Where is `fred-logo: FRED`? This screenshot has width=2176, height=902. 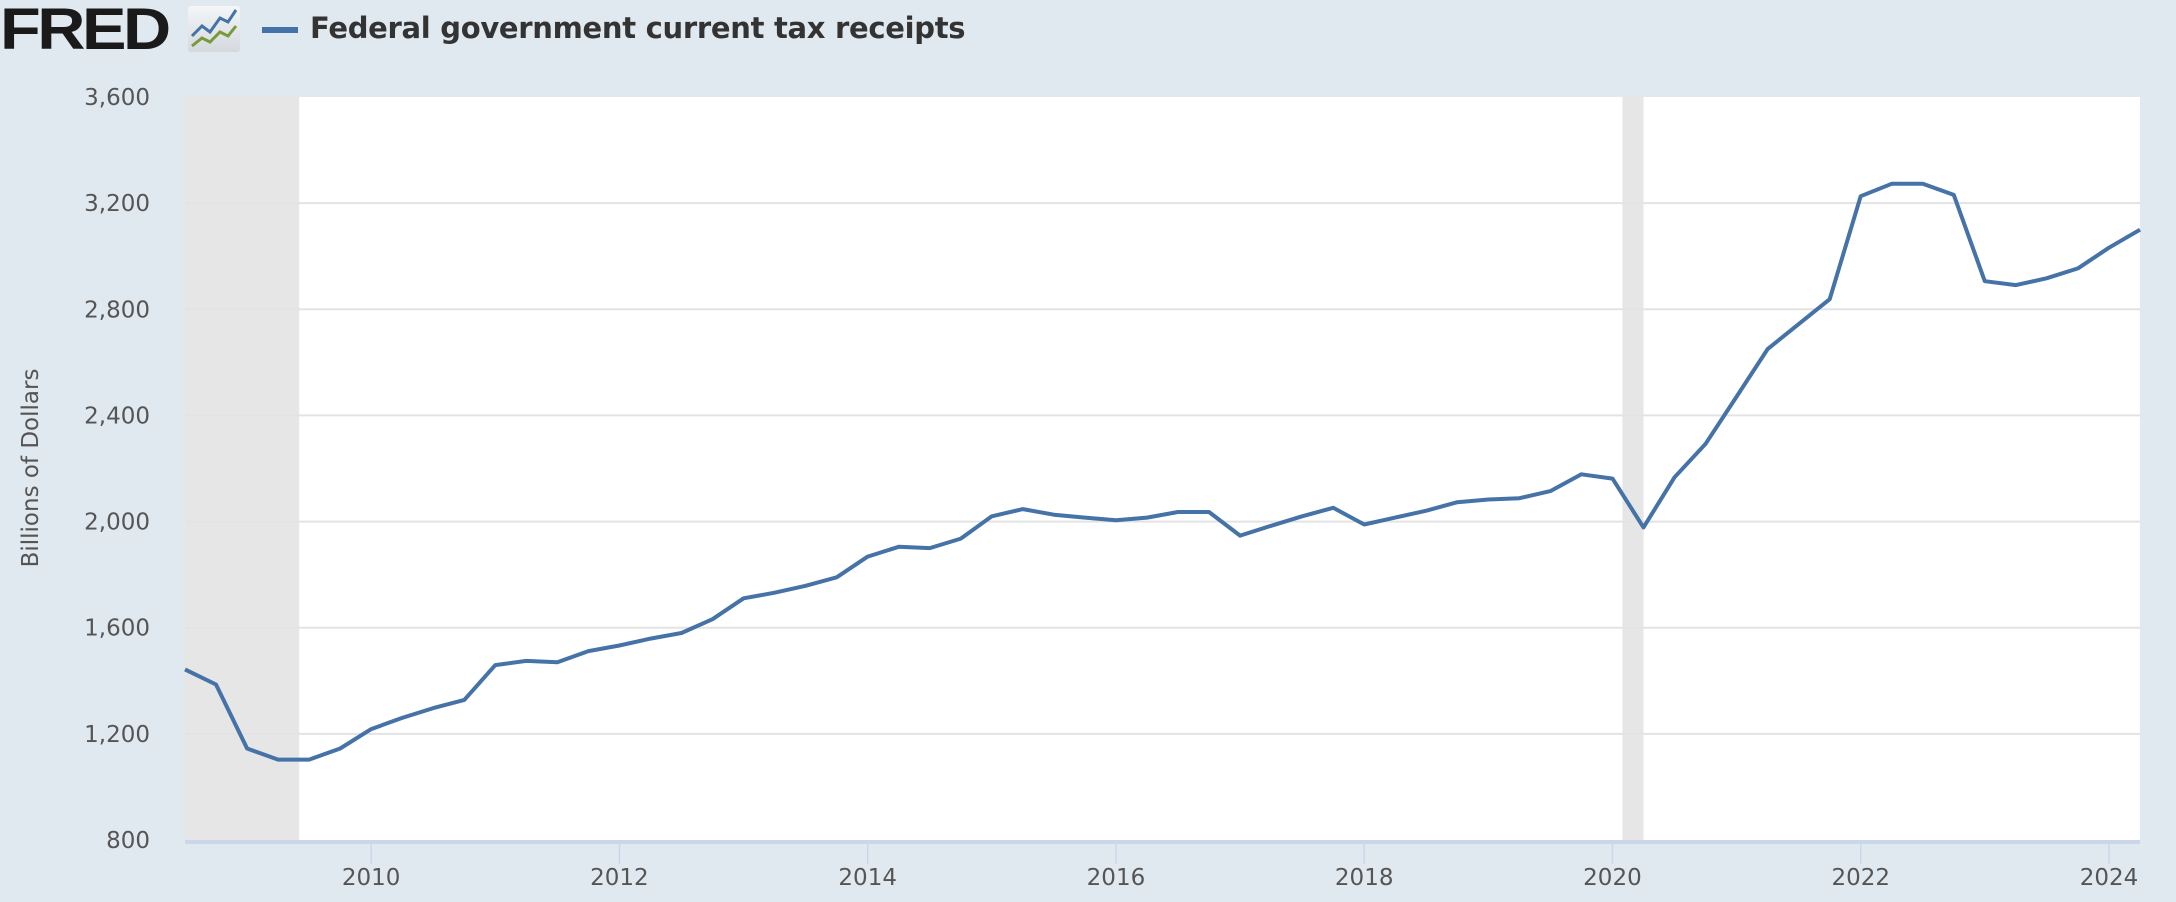 fred-logo: FRED is located at coordinates (85, 31).